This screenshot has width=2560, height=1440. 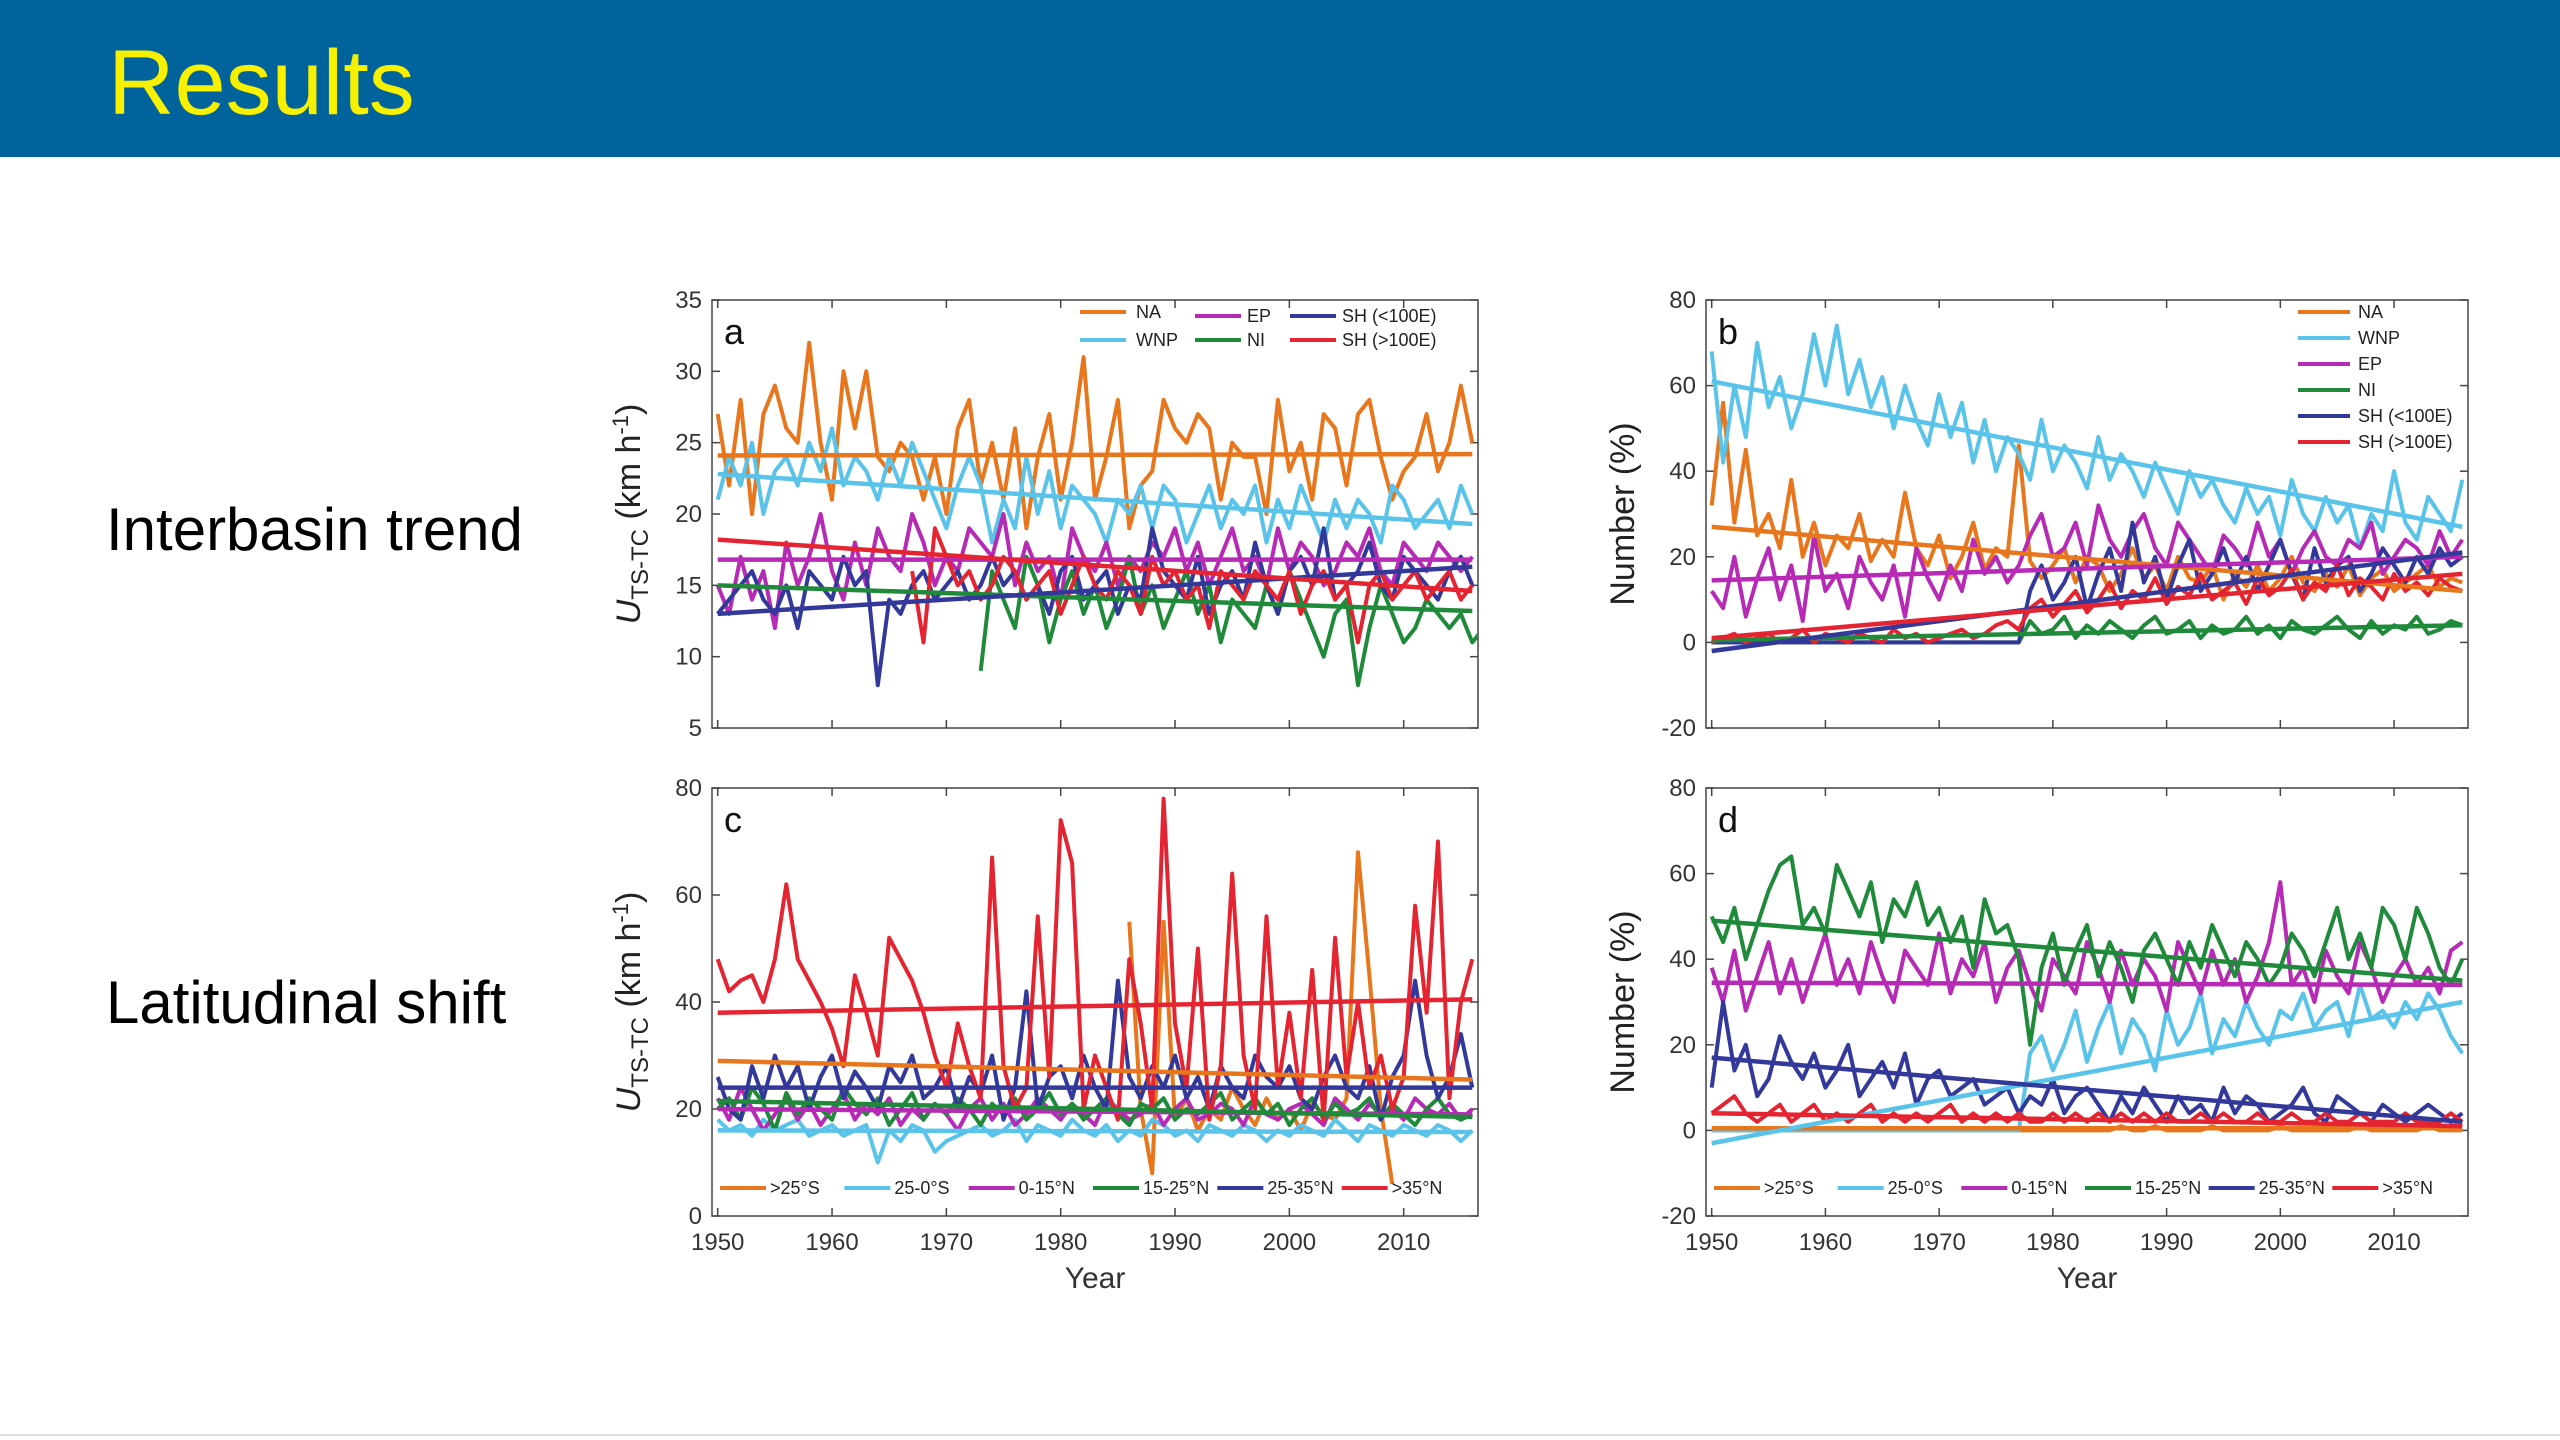 What do you see at coordinates (640, 1052) in the screenshot?
I see `y-axis-label-sub: TS-TC` at bounding box center [640, 1052].